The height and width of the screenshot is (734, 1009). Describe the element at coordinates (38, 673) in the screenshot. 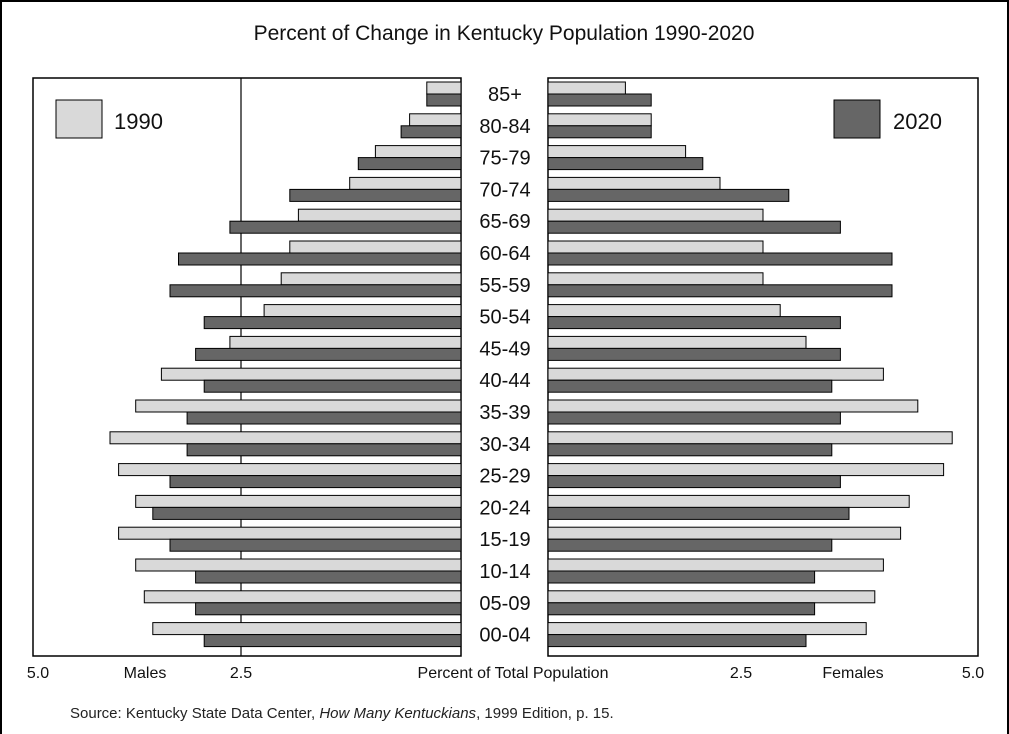

I see `x-tick-left-5: 5.0` at that location.